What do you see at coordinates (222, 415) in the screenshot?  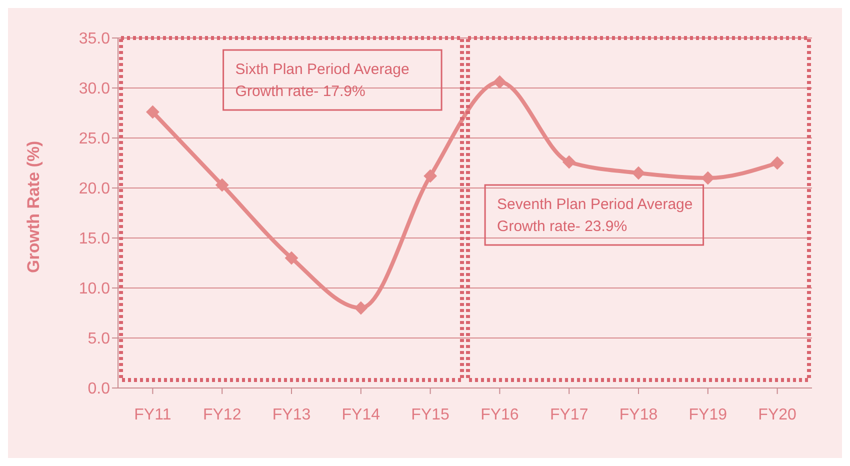 I see `x-tick-label: FY12` at bounding box center [222, 415].